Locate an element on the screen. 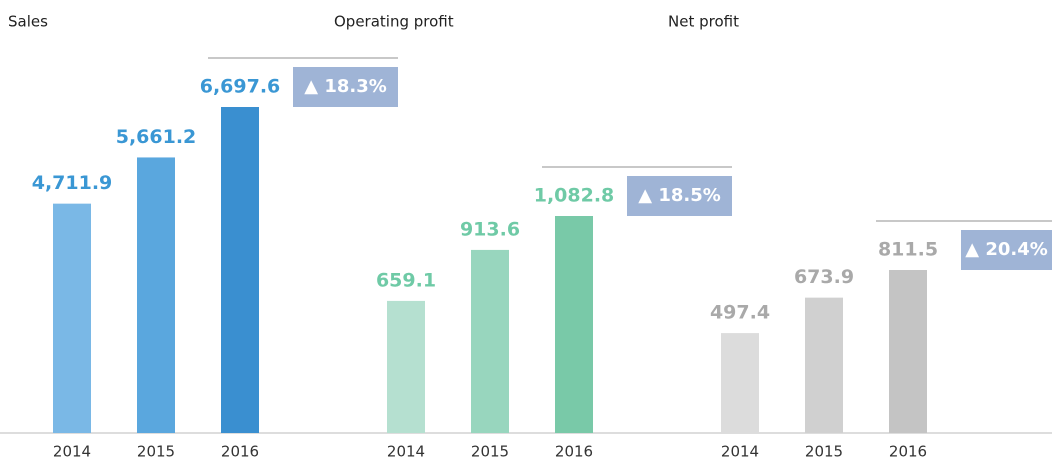 This screenshot has height=466, width=1052. value-label: 811.5 is located at coordinates (908, 250).